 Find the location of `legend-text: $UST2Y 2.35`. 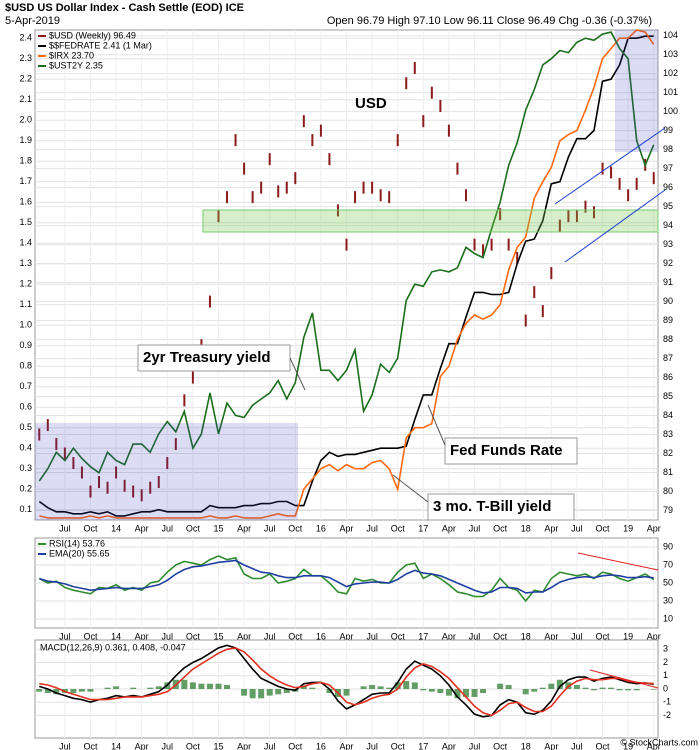

legend-text: $UST2Y 2.35 is located at coordinates (76, 65).